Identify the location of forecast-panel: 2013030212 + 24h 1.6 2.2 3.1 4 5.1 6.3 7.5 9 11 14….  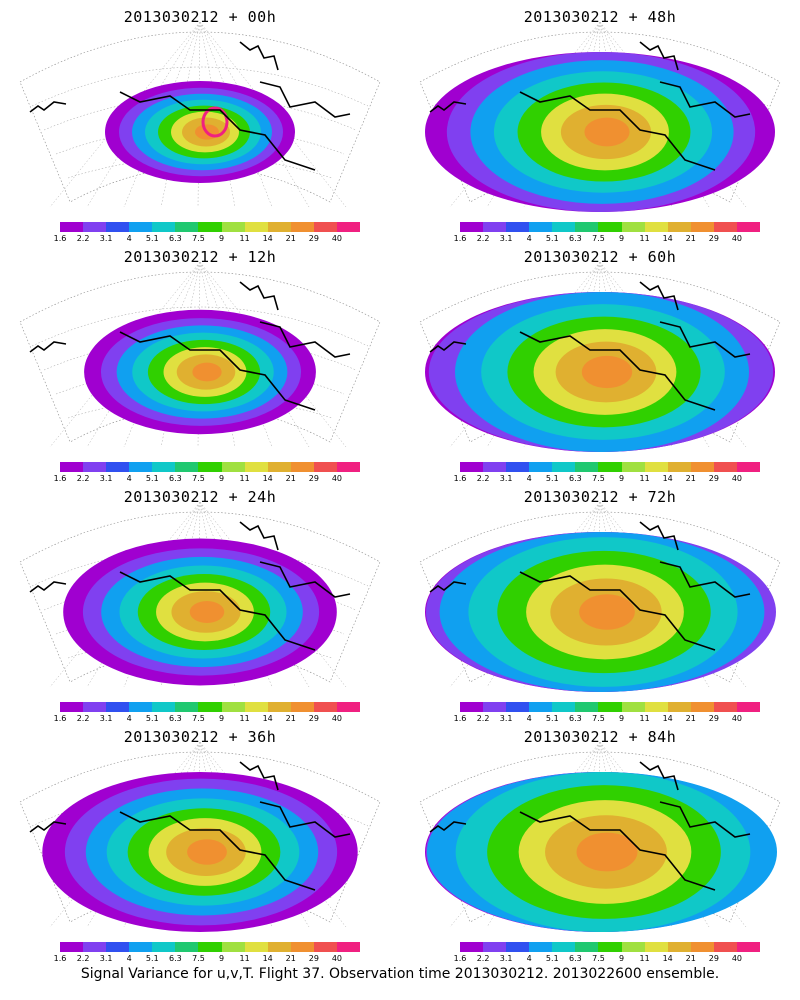
(200, 601).